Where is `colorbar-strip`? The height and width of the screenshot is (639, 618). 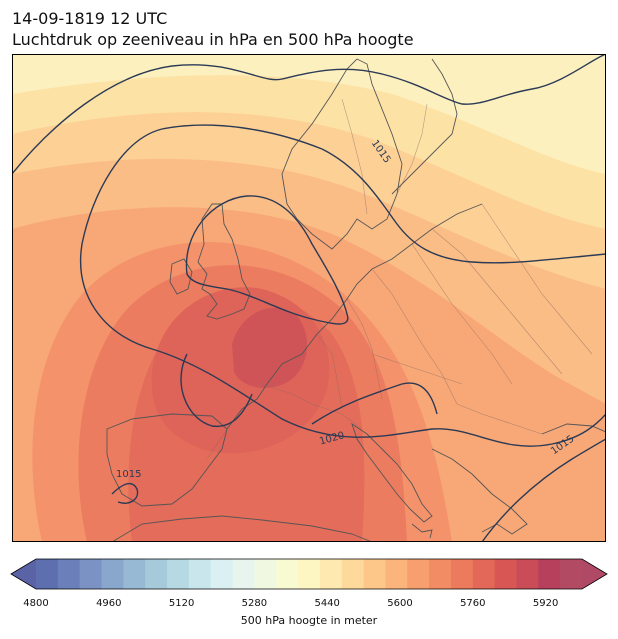
colorbar-strip is located at coordinates (309, 574).